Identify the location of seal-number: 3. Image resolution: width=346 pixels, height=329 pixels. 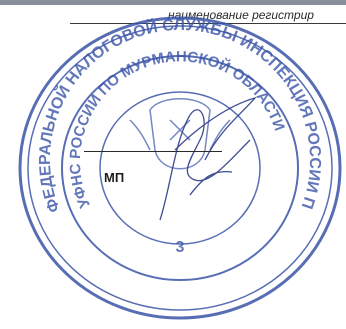
(180, 247).